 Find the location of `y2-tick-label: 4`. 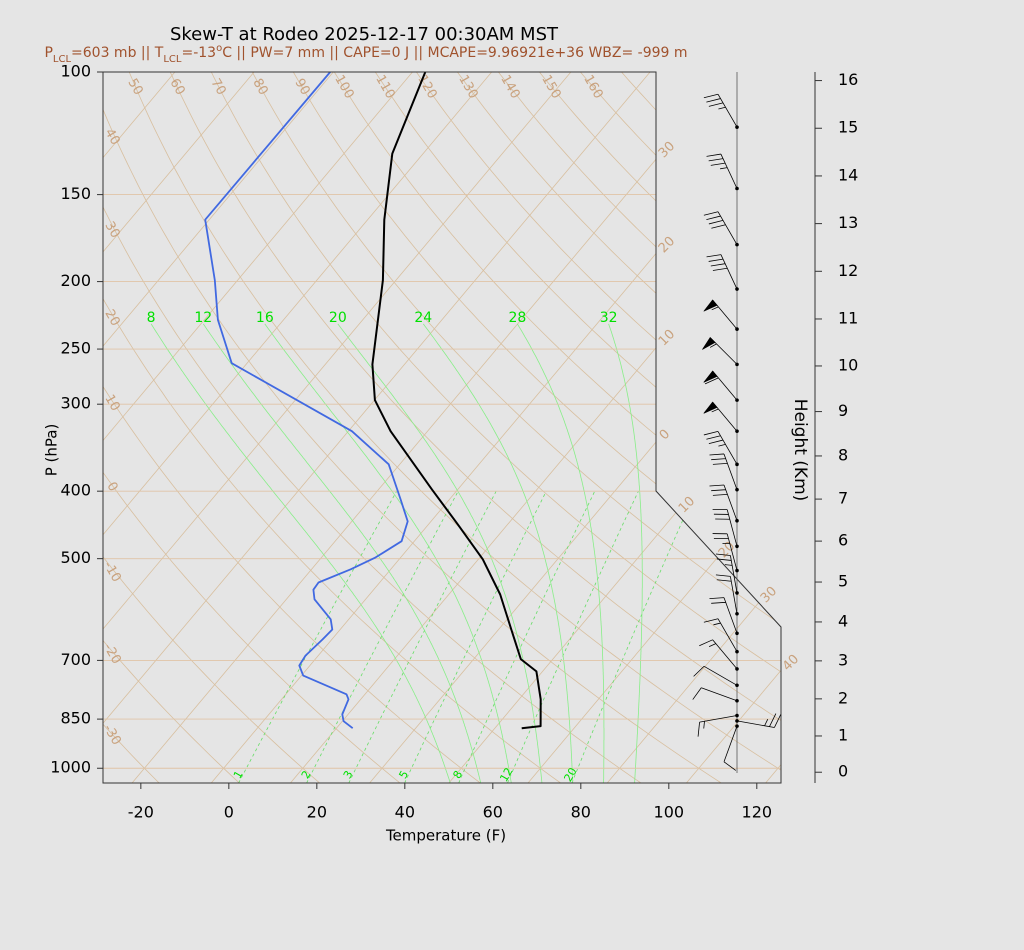

y2-tick-label: 4 is located at coordinates (843, 620).